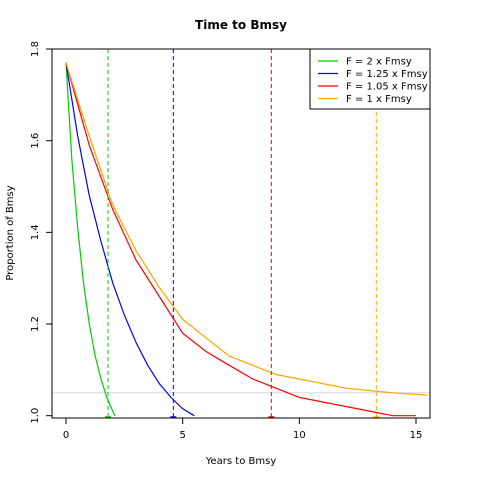 This screenshot has width=480, height=480. What do you see at coordinates (182, 435) in the screenshot?
I see `x-tick-label-1: 5` at bounding box center [182, 435].